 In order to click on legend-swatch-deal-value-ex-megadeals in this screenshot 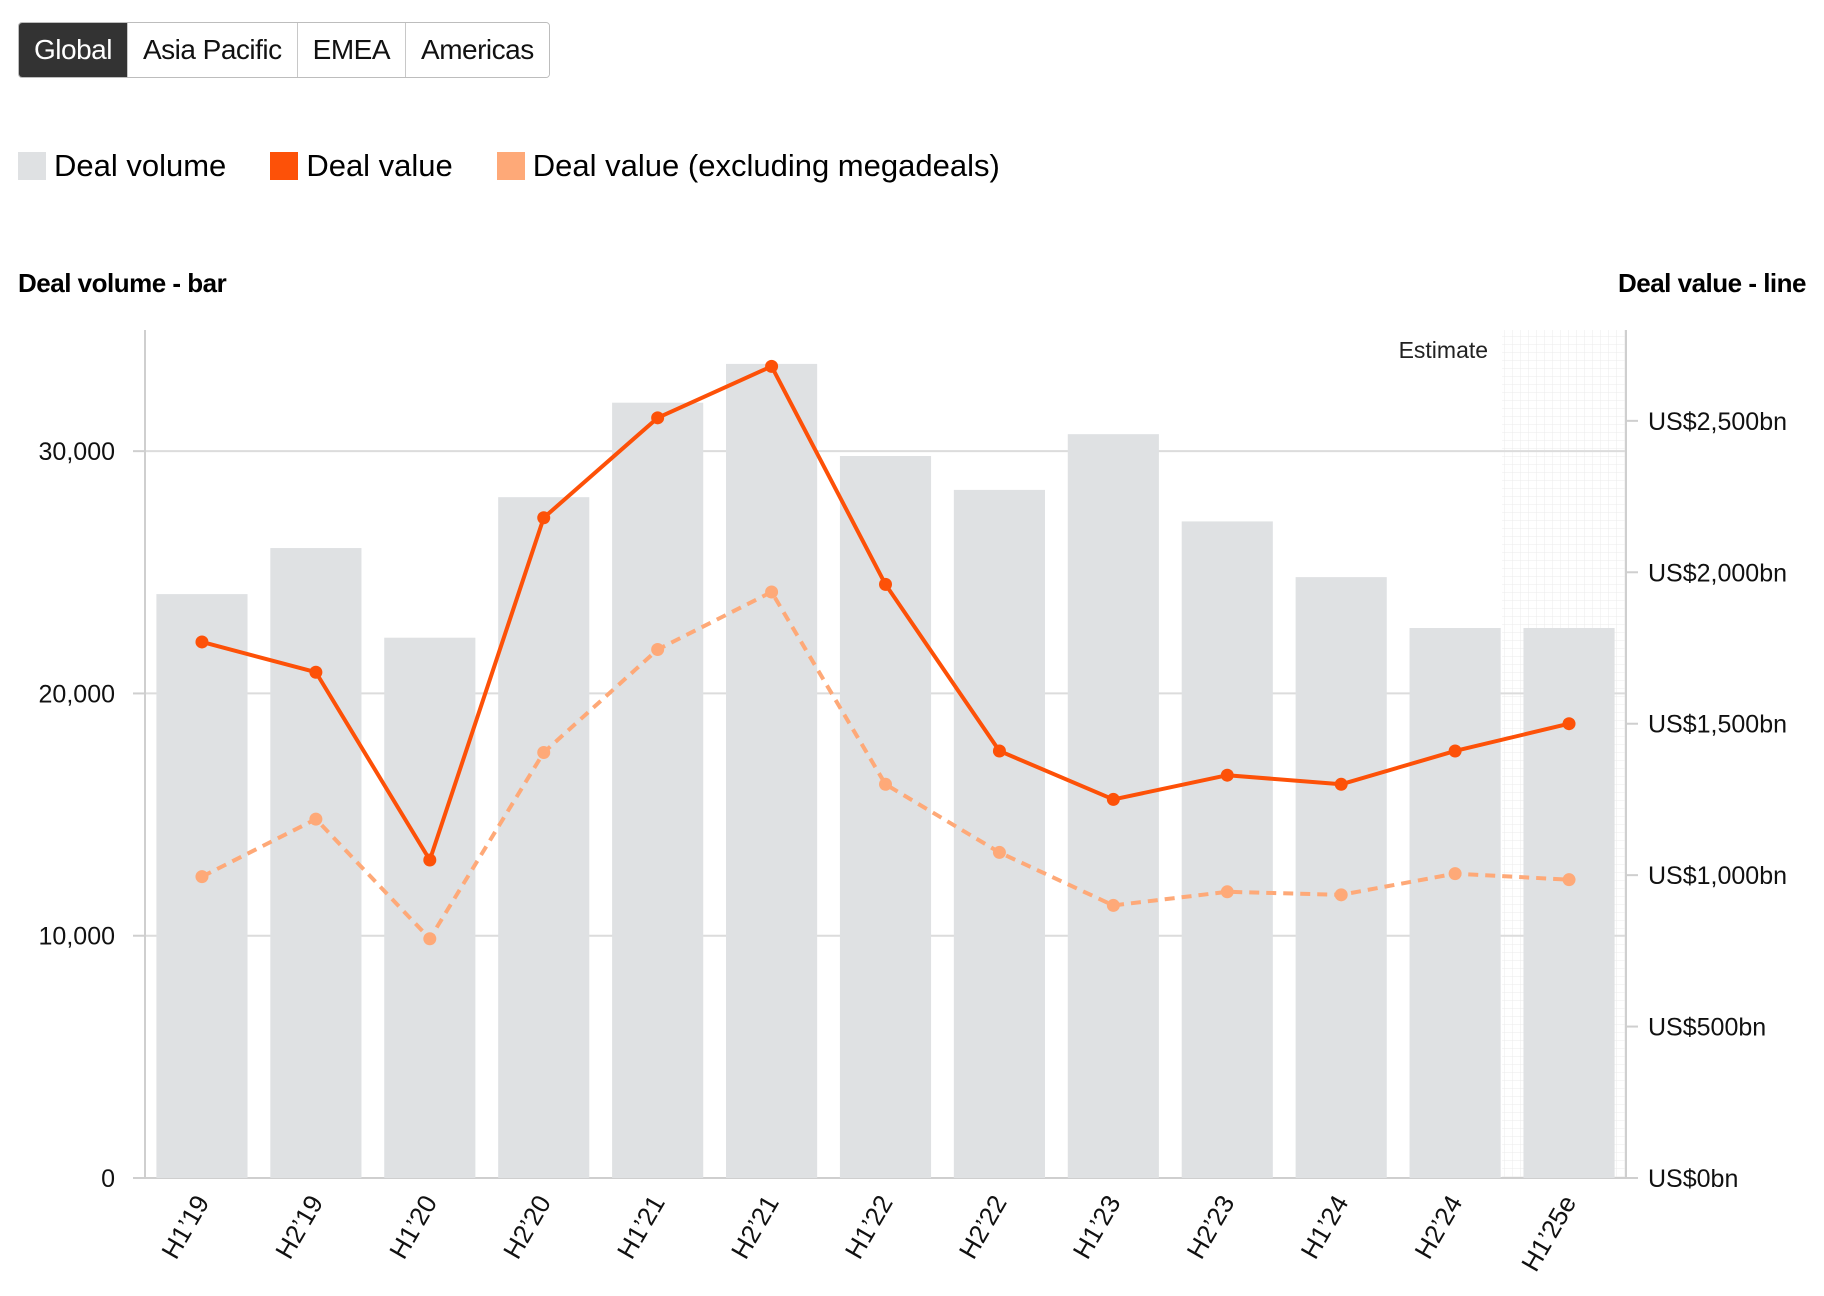, I will do `click(510, 166)`.